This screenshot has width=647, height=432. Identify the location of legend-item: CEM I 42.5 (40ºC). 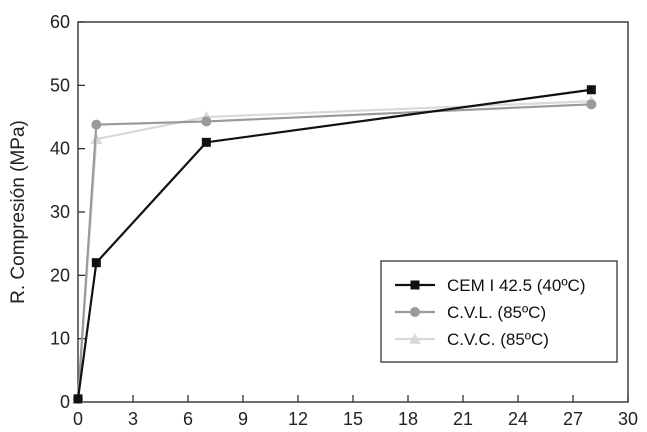
(490, 285).